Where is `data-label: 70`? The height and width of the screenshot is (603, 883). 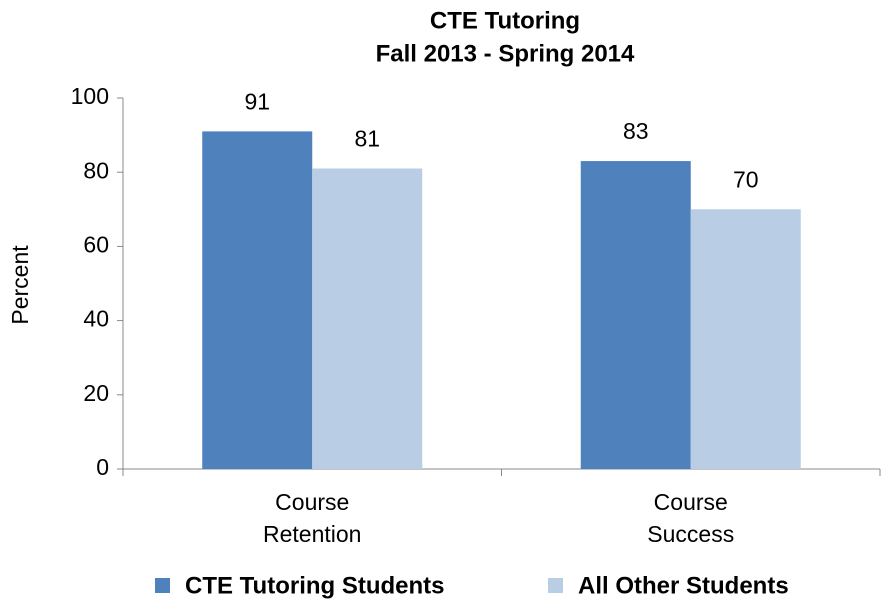
data-label: 70 is located at coordinates (746, 179).